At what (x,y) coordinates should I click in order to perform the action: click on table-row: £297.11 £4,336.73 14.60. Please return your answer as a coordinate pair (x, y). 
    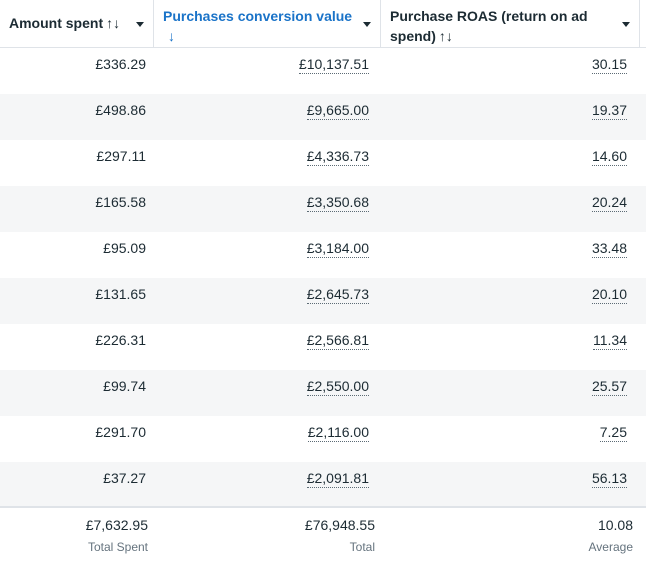
    Looking at the image, I should click on (323, 163).